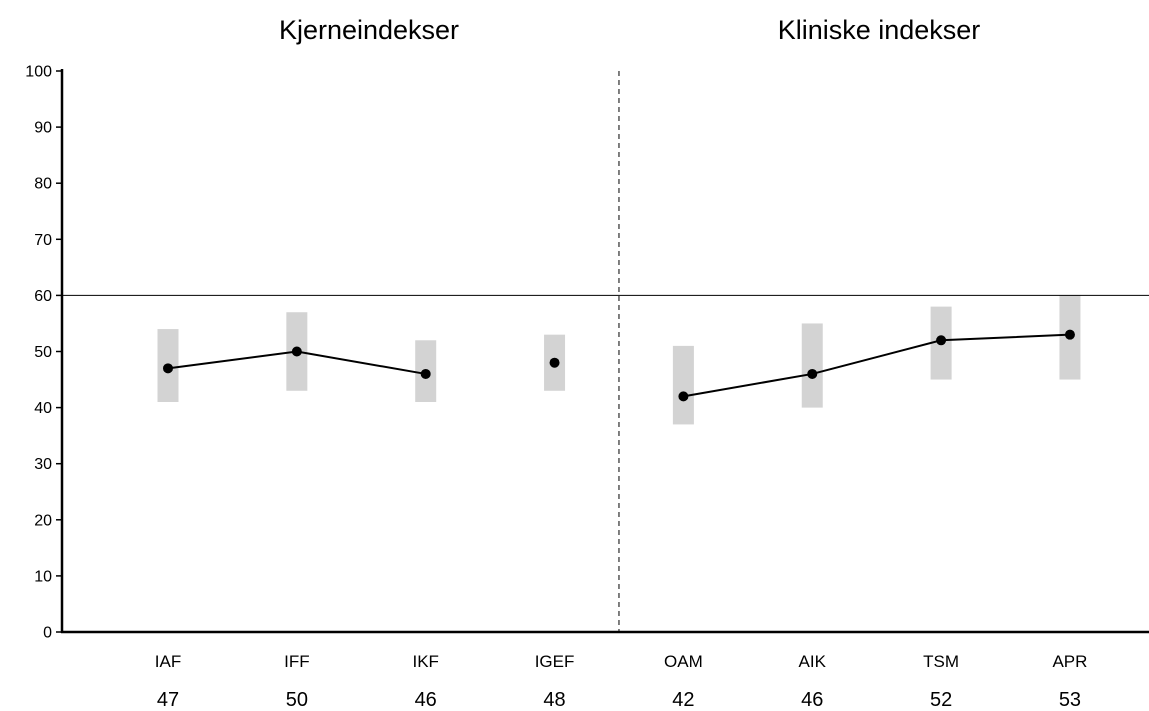 The width and height of the screenshot is (1149, 711). Describe the element at coordinates (1070, 700) in the screenshot. I see `value-label-apr: 53` at that location.